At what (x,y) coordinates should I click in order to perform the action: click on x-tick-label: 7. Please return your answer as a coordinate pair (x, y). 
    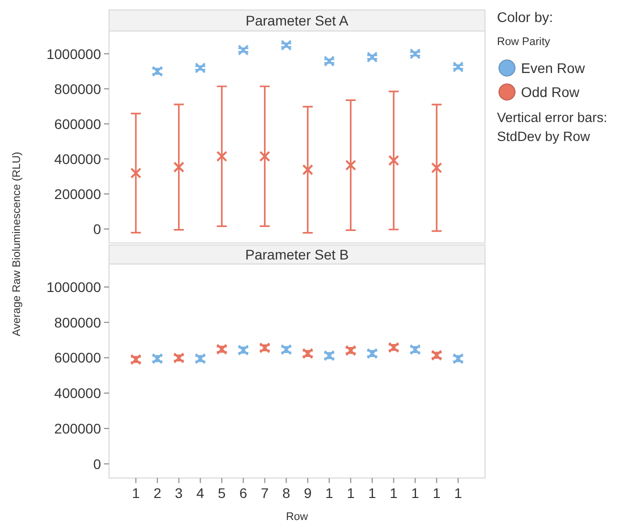
    Looking at the image, I should click on (264, 493).